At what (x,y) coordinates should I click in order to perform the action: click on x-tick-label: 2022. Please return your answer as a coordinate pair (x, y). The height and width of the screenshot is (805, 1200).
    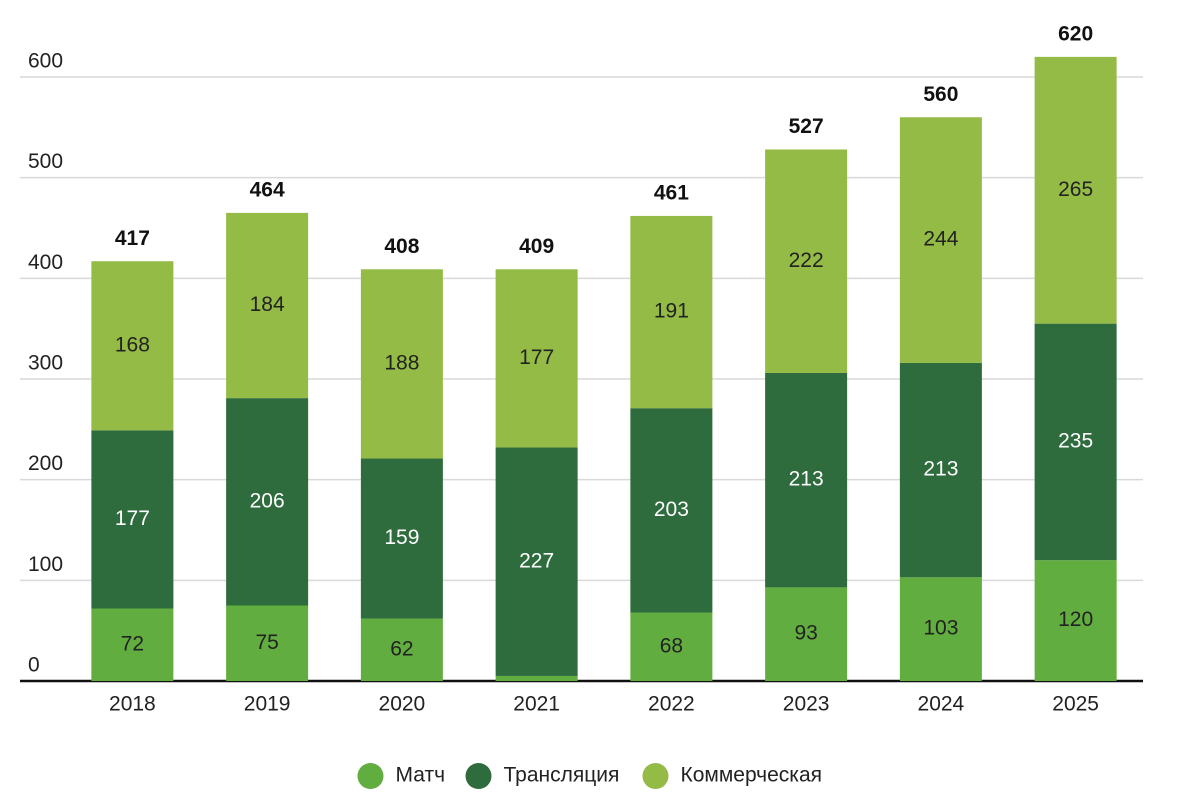
    Looking at the image, I should click on (671, 704).